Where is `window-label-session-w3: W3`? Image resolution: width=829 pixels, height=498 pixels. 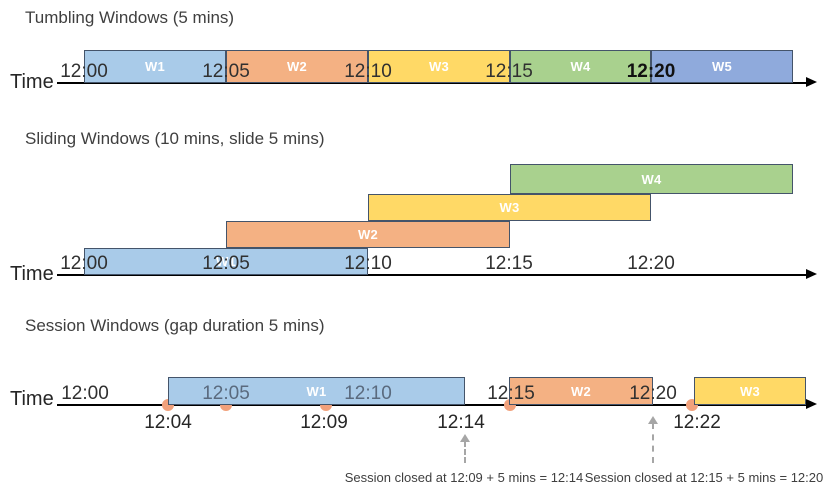 window-label-session-w3: W3 is located at coordinates (750, 391).